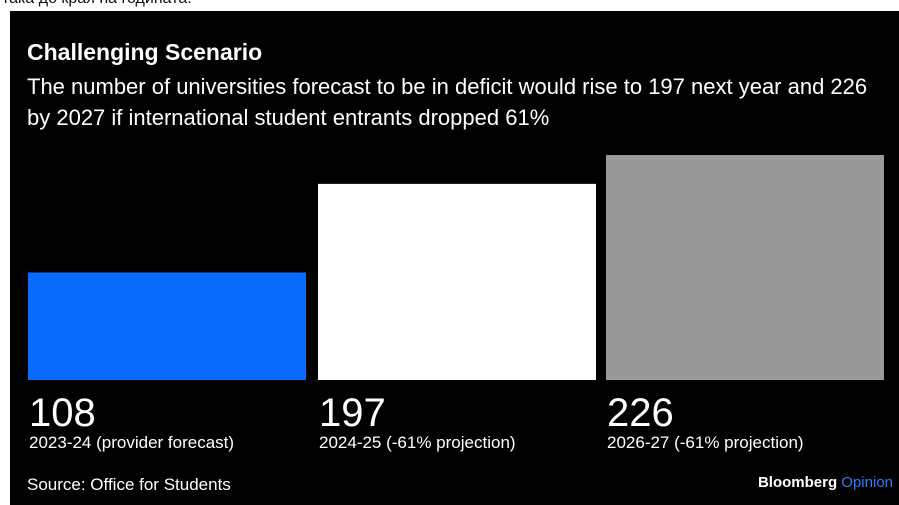 The image size is (899, 505). I want to click on chart-title: Challenging Scenario, so click(145, 52).